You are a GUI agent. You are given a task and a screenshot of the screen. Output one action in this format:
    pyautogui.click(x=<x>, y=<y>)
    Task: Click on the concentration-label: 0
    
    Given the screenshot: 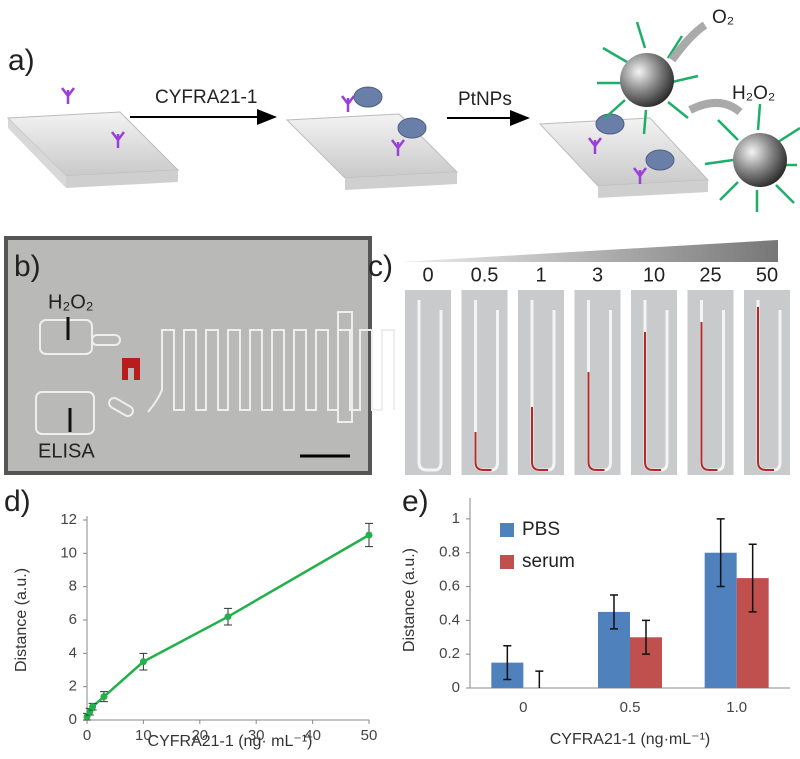 What is the action you would take?
    pyautogui.click(x=427, y=275)
    